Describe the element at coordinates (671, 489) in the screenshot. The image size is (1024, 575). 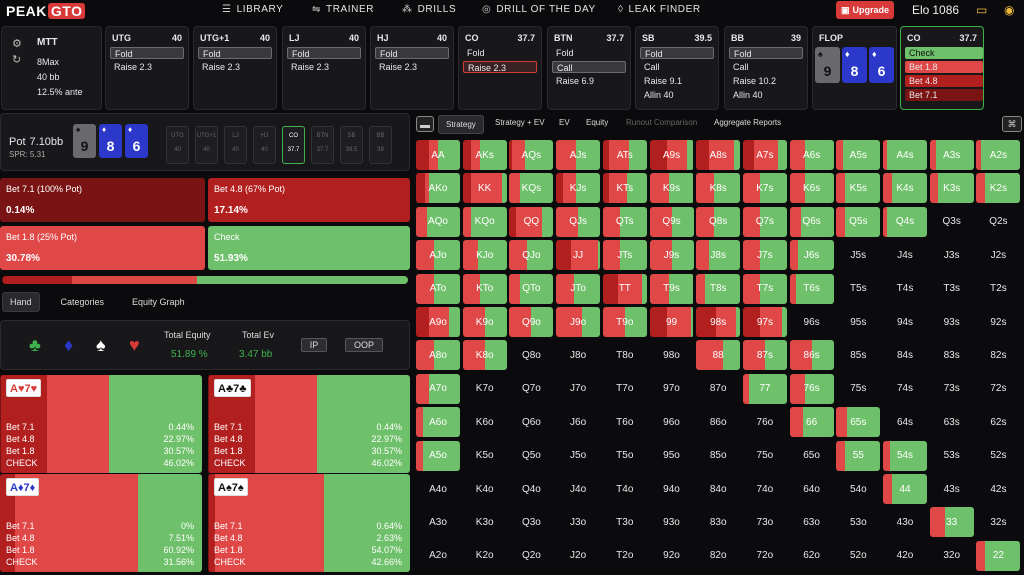
I see `range-cell-94o: 94o` at that location.